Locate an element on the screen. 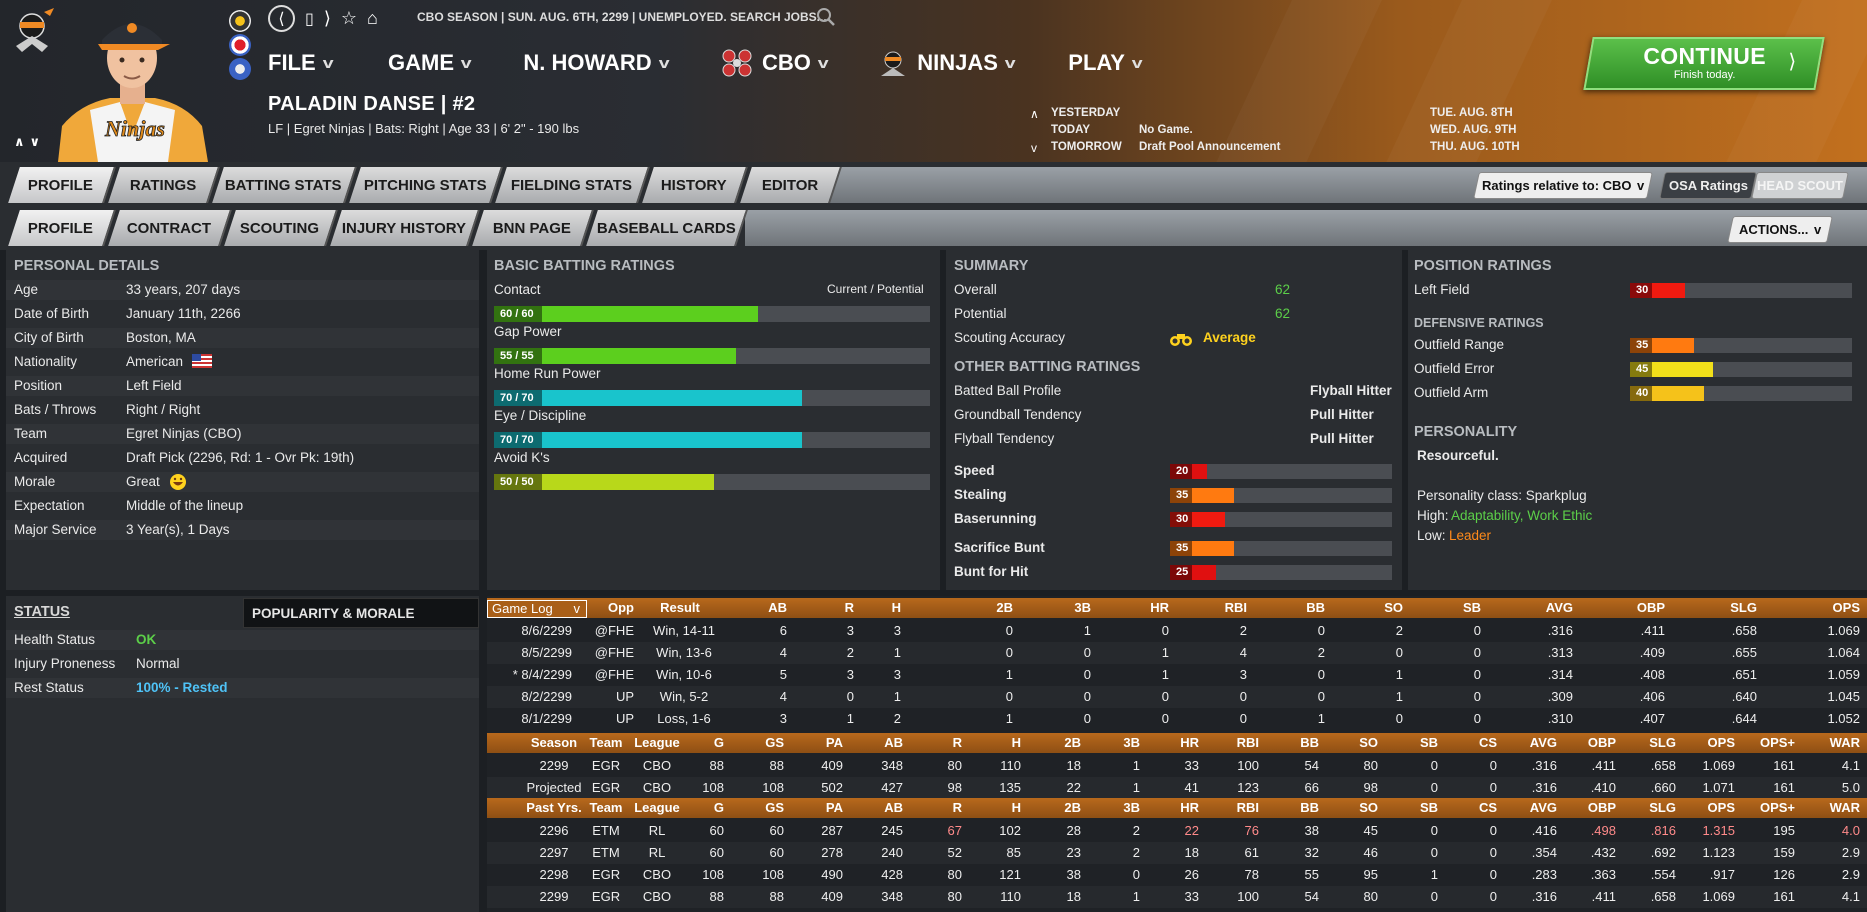 The image size is (1867, 912). tab-history: HISTORY is located at coordinates (695, 185).